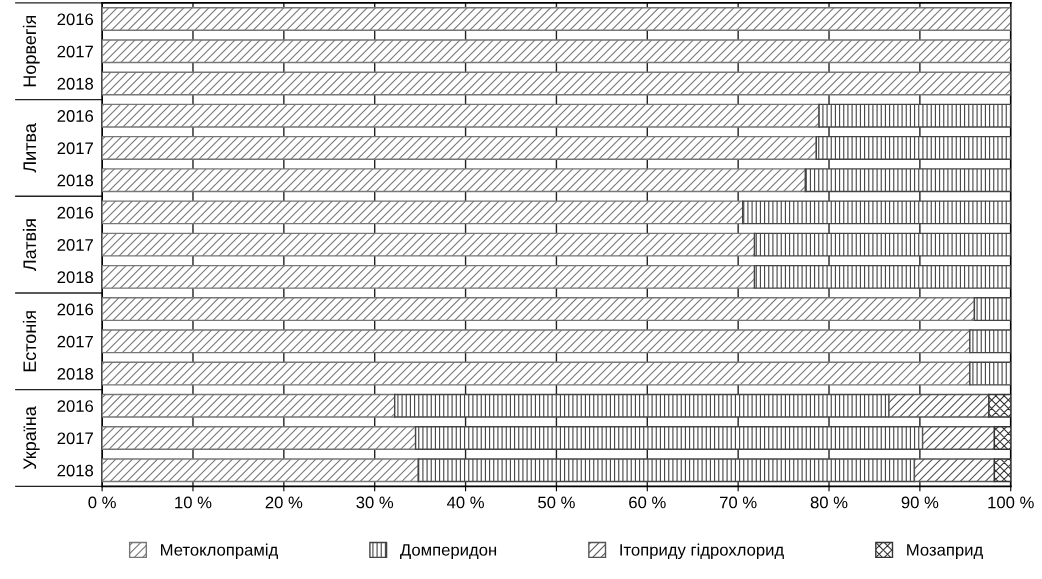 The image size is (1042, 579). What do you see at coordinates (702, 551) in the screenshot?
I see `legend-label: Ітоприду гідрохлорид` at bounding box center [702, 551].